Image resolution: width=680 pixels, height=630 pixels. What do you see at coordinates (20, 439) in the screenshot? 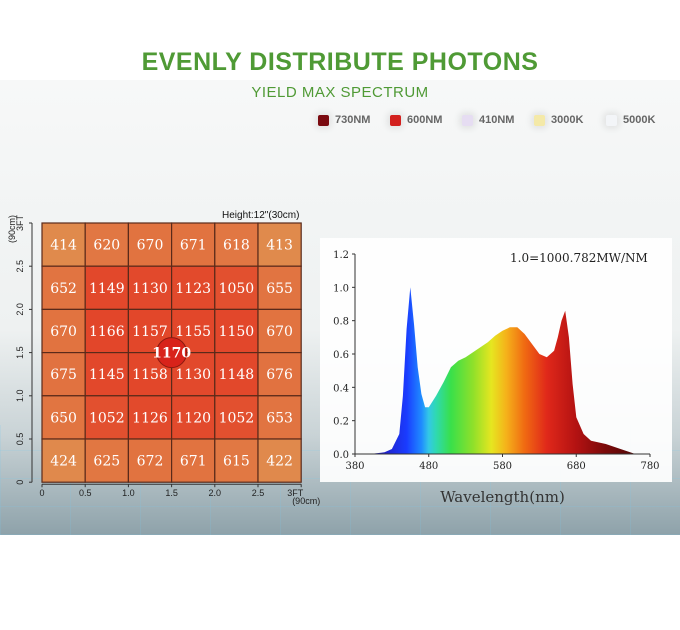
I see `heatmap-y-tick-label: 0.5` at bounding box center [20, 439].